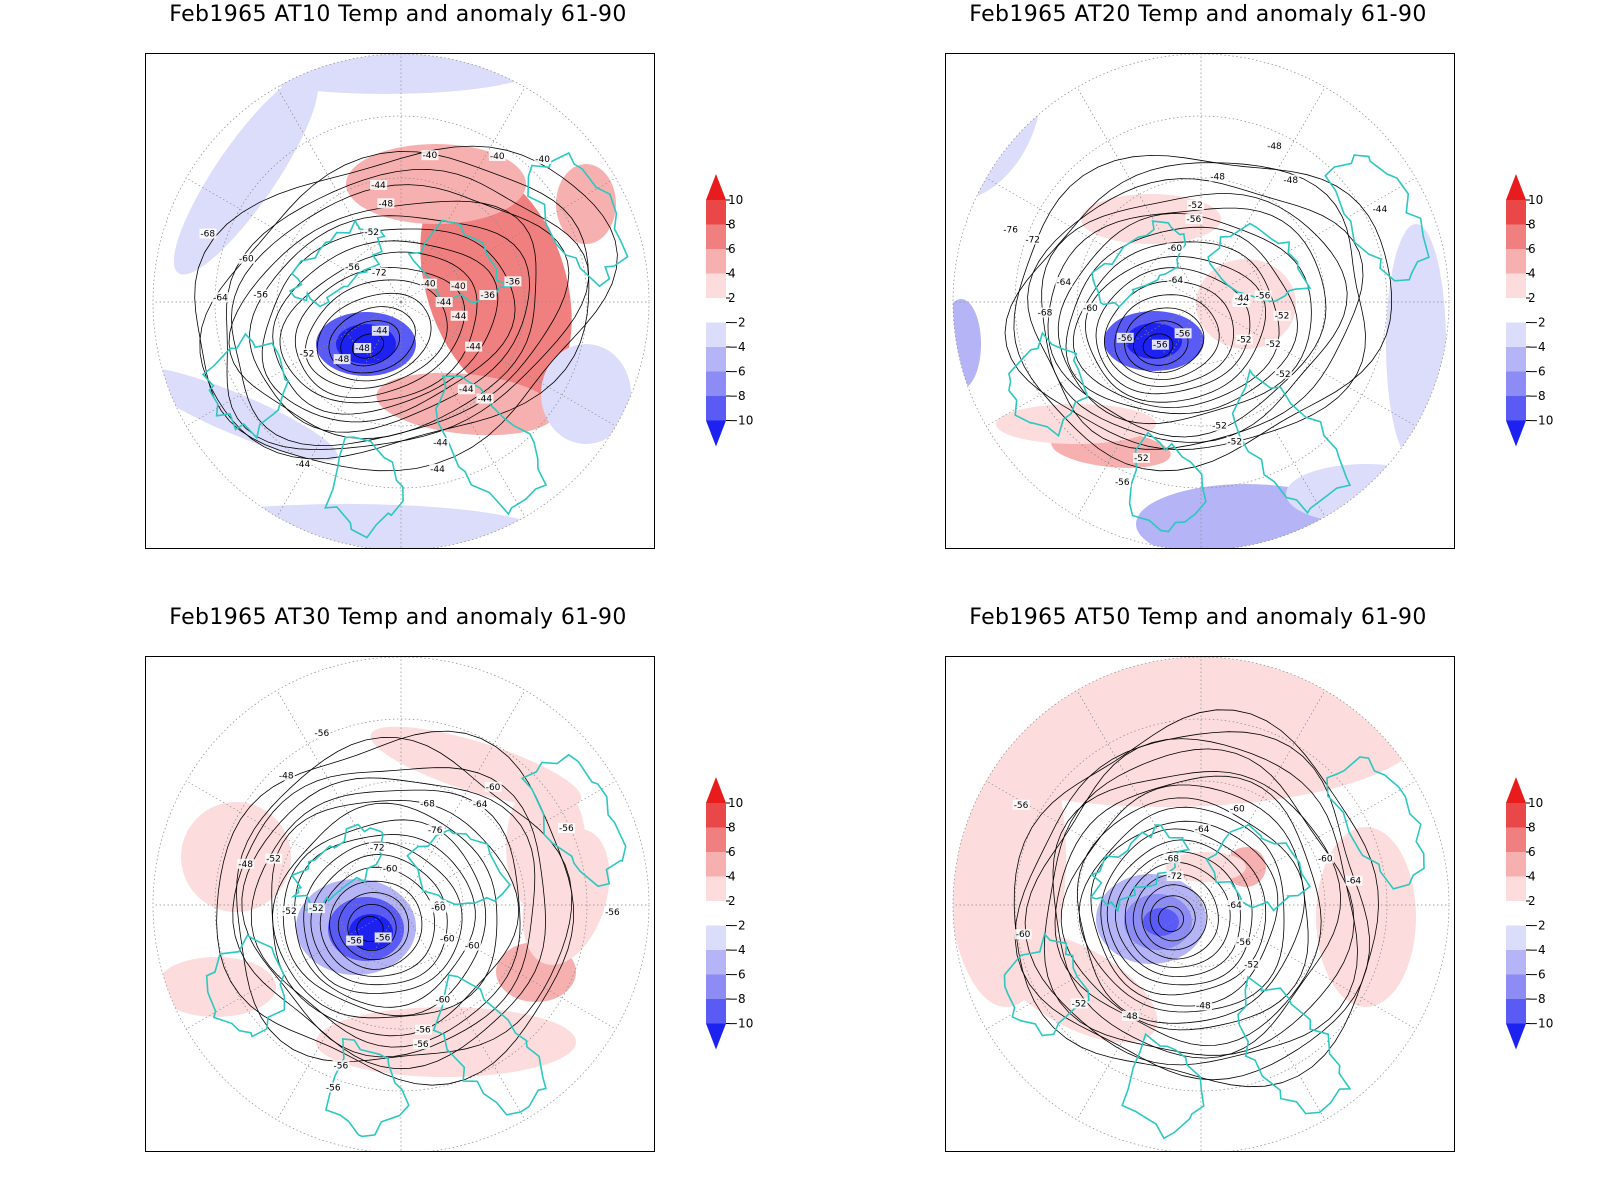  Describe the element at coordinates (1175, 877) in the screenshot. I see `contour-label: -72` at that location.